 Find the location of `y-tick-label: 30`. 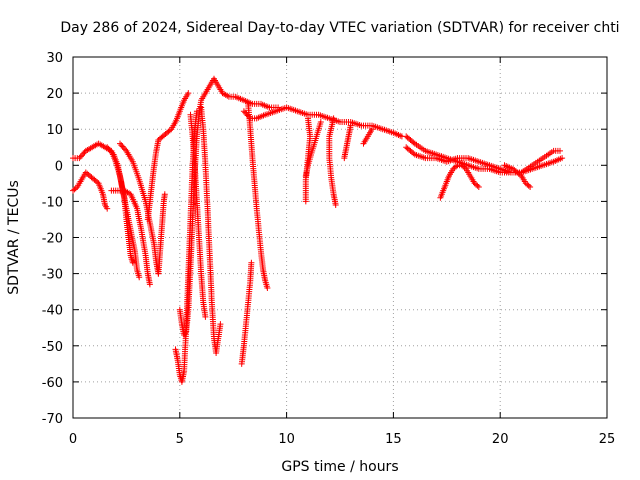

y-tick-label: 30 is located at coordinates (54, 58).